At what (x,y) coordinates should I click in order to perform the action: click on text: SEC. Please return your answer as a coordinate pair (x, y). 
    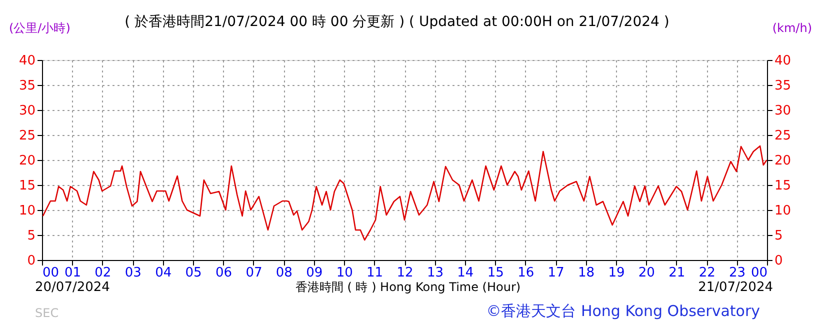
    Looking at the image, I should click on (47, 313).